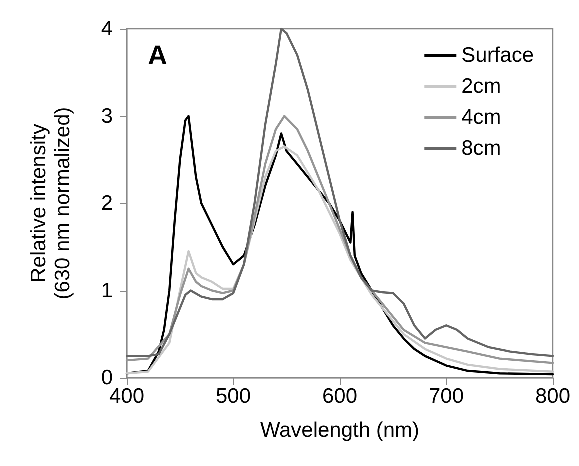  What do you see at coordinates (51, 203) in the screenshot?
I see `y-axis-title: Relative intensity (630 nm normalized)` at bounding box center [51, 203].